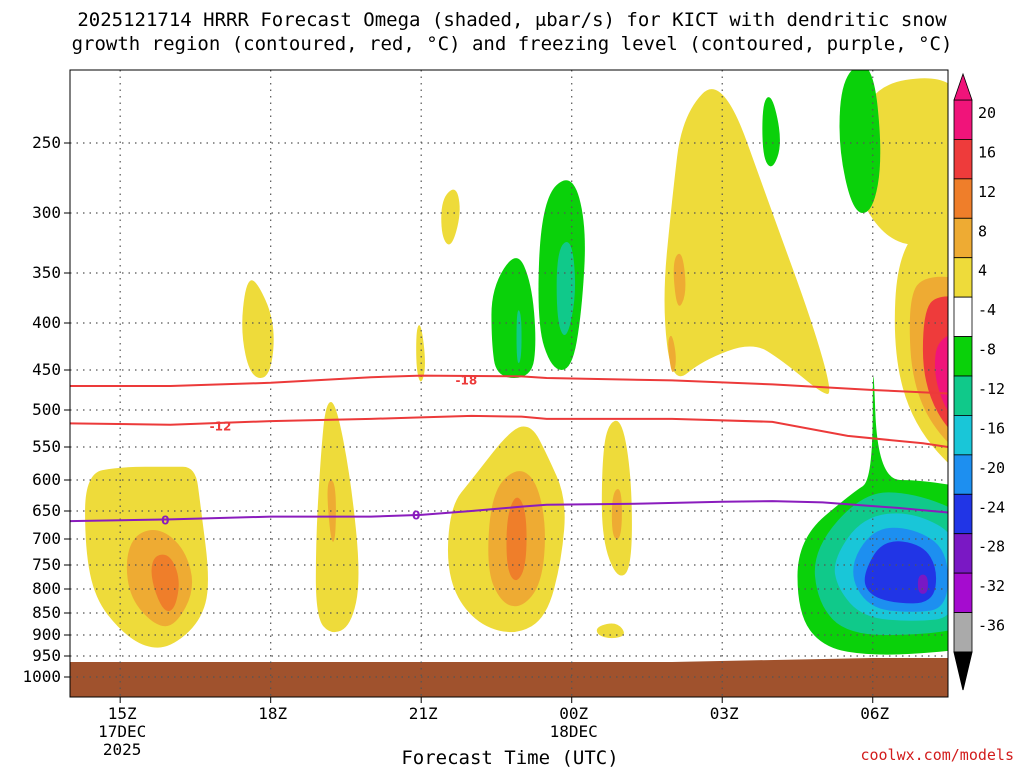 This screenshot has width=1024, height=768. I want to click on dgz-label-minus-12: -12, so click(221, 426).